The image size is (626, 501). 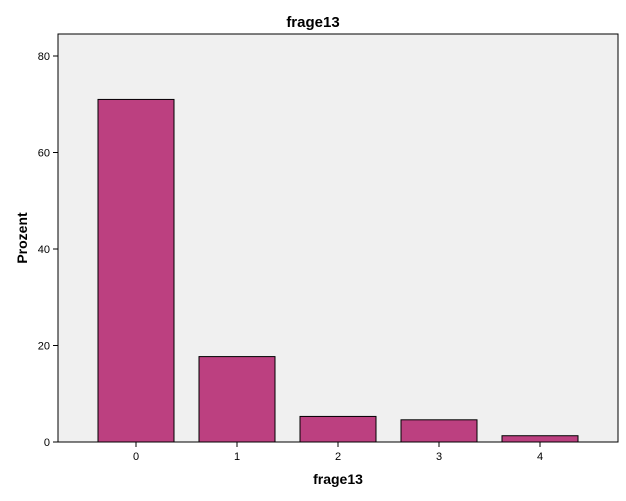 I want to click on chart-title: frage13, so click(x=312, y=22).